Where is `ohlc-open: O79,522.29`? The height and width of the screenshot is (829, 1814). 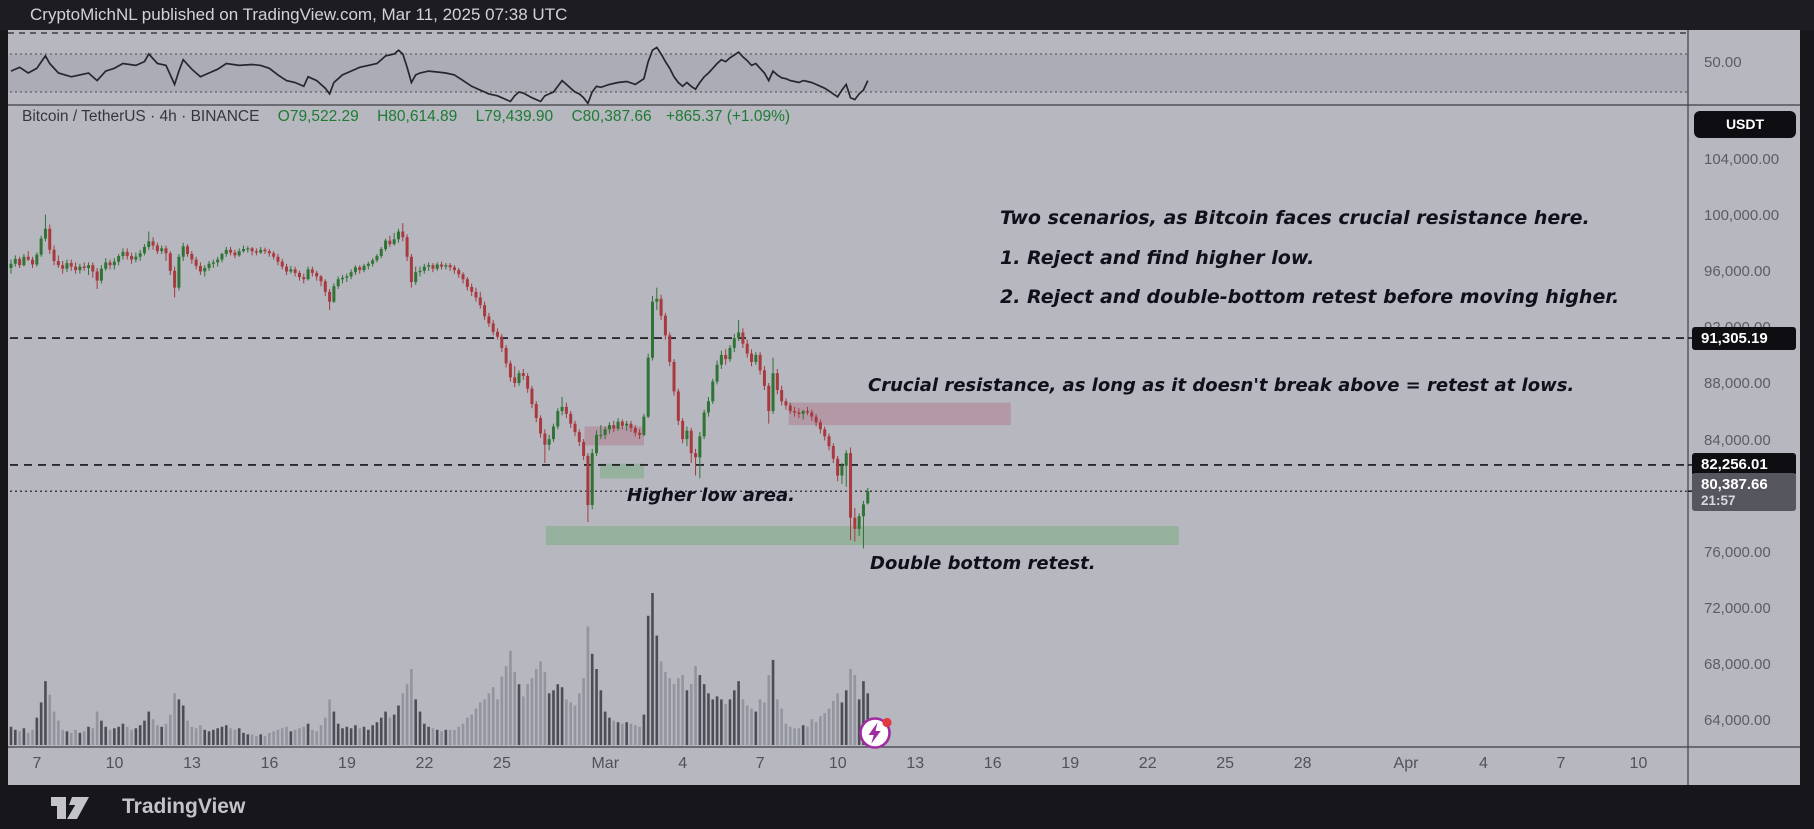 ohlc-open: O79,522.29 is located at coordinates (318, 116).